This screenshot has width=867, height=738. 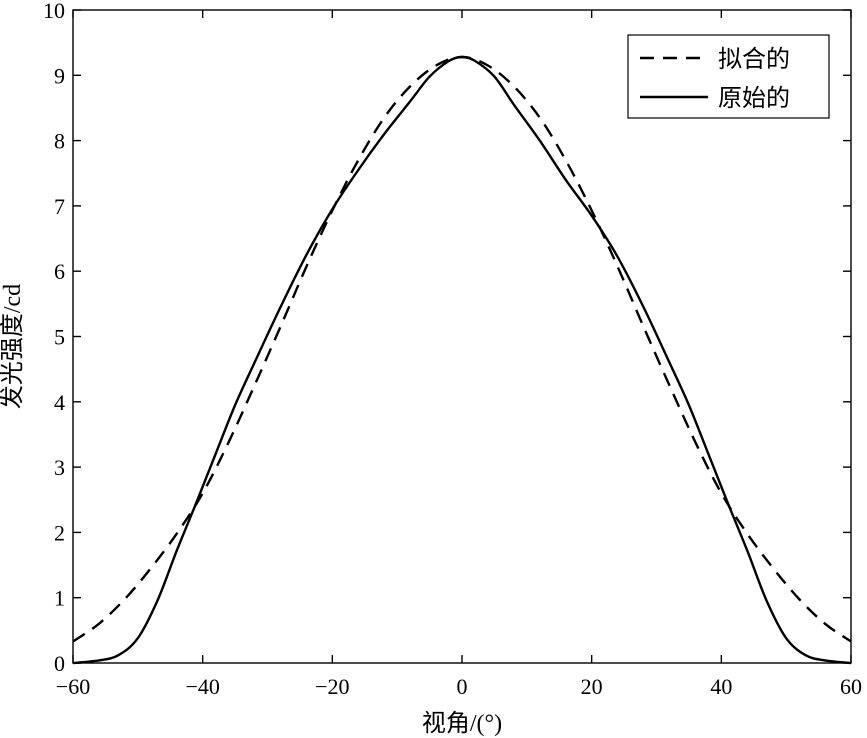 I want to click on x-tick-label: 60, so click(x=851, y=686).